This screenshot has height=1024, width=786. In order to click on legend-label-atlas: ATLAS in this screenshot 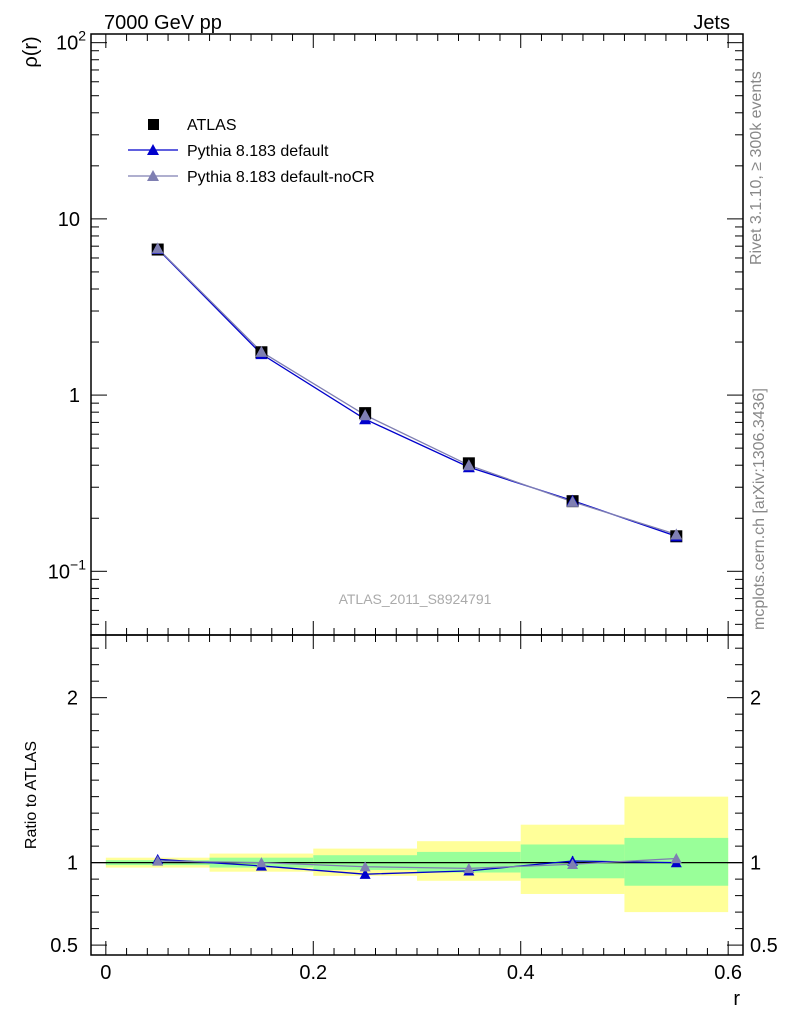, I will do `click(212, 125)`.